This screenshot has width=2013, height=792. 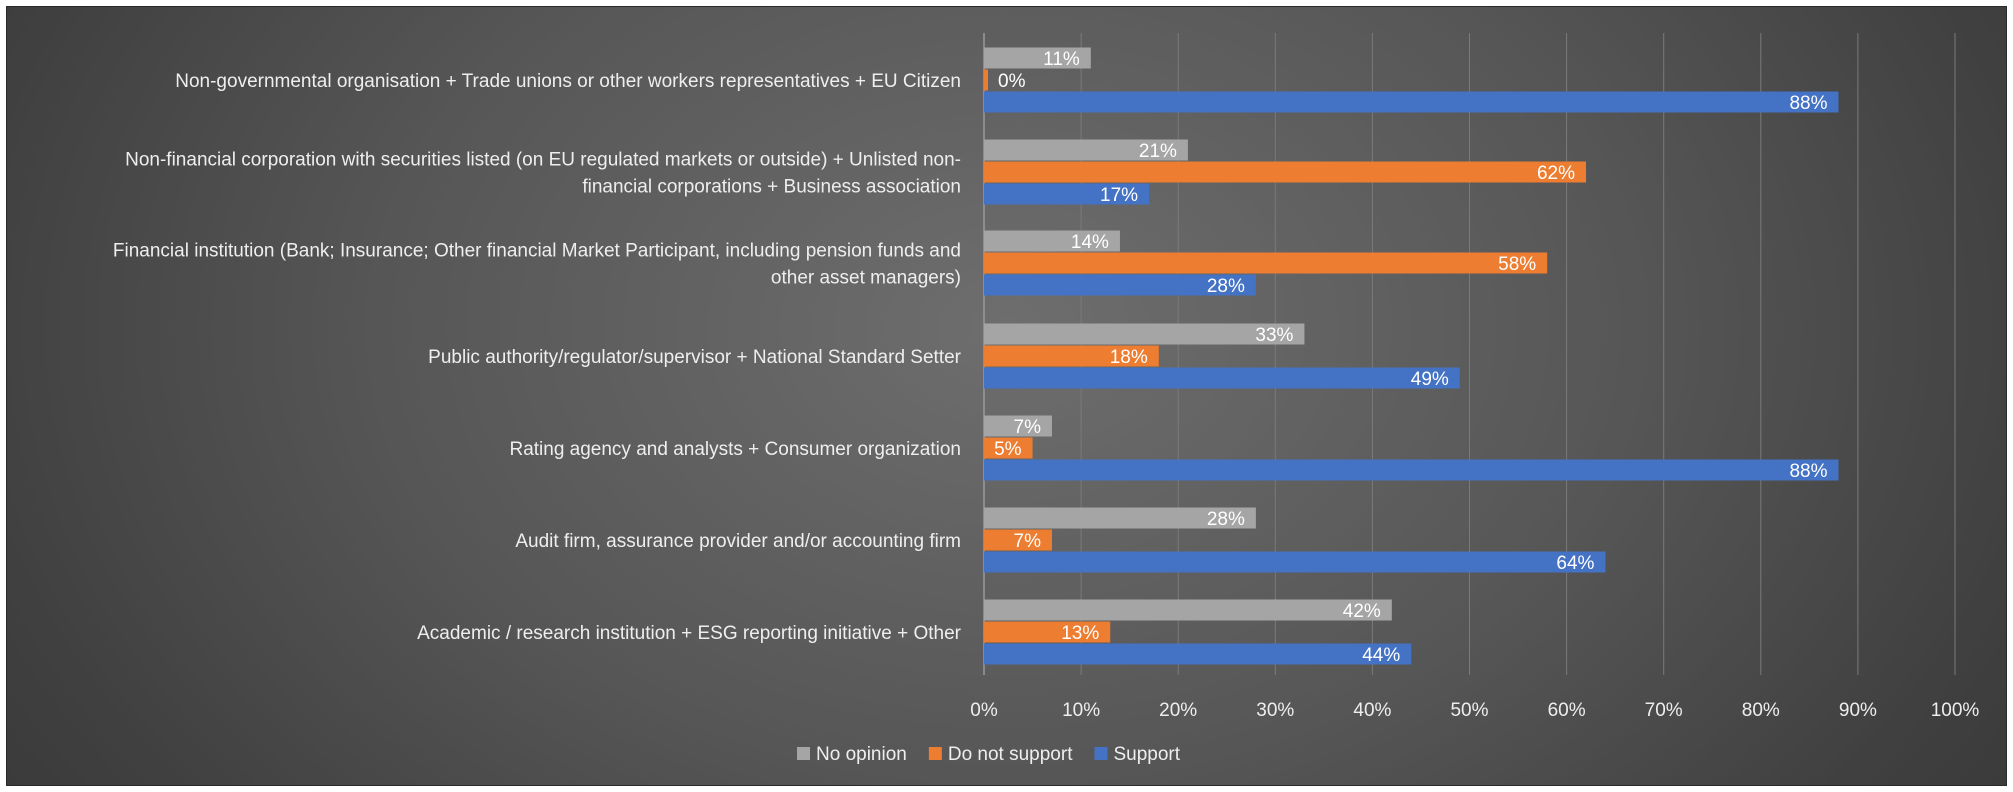 What do you see at coordinates (1575, 563) in the screenshot?
I see `data-label: 64%` at bounding box center [1575, 563].